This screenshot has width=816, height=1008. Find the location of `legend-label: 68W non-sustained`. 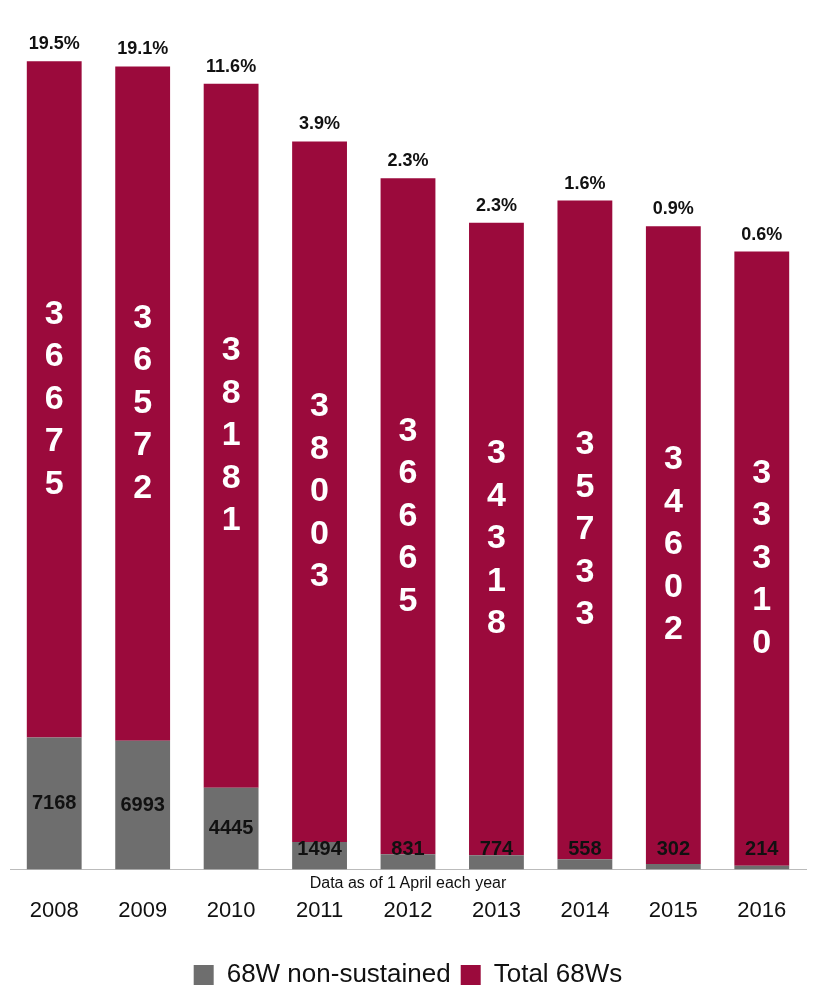

legend-label: 68W non-sustained is located at coordinates (338, 973).